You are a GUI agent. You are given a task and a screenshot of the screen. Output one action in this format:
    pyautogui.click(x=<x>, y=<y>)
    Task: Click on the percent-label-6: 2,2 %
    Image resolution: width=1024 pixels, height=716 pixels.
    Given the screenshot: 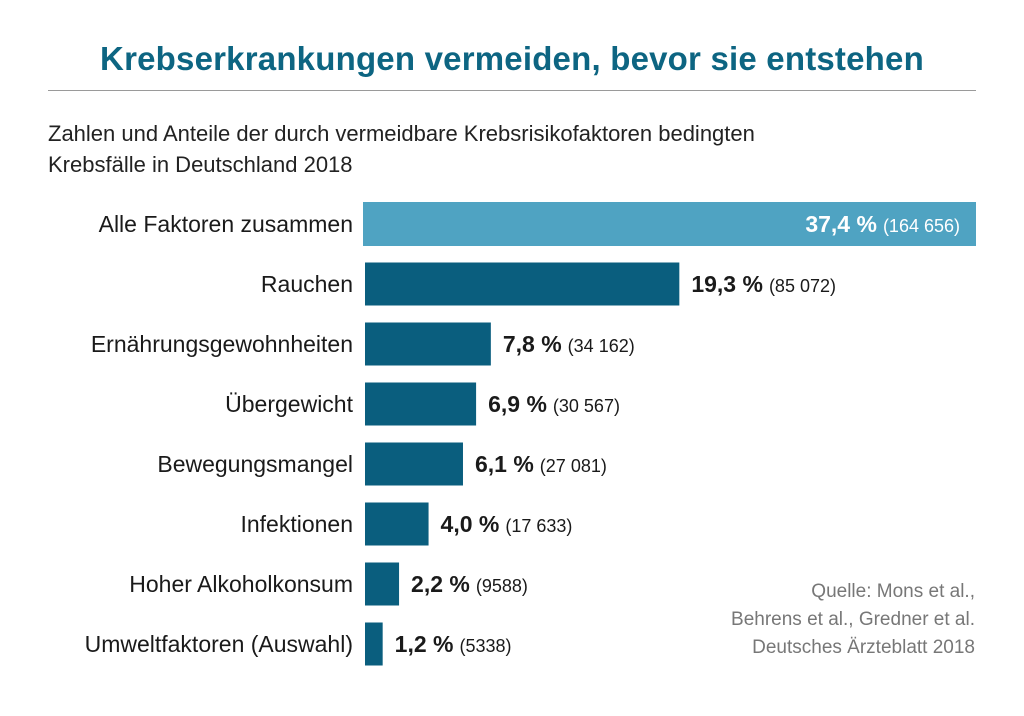 What is the action you would take?
    pyautogui.click(x=440, y=584)
    